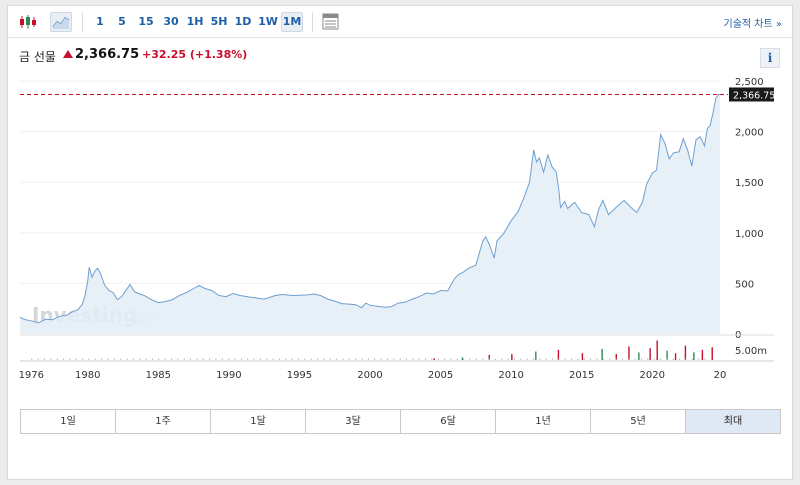 This screenshot has width=800, height=485. Describe the element at coordinates (171, 21) in the screenshot. I see `timeframe-30: 30` at that location.